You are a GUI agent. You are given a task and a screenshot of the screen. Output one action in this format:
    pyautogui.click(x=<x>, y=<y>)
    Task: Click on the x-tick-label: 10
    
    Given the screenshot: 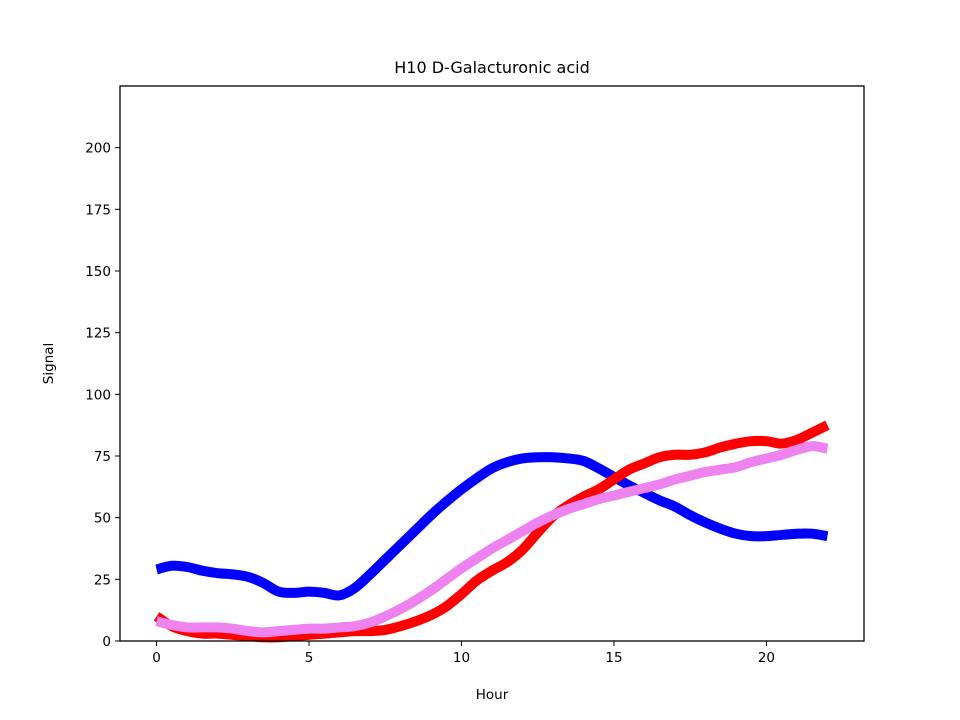 What is the action you would take?
    pyautogui.click(x=461, y=658)
    